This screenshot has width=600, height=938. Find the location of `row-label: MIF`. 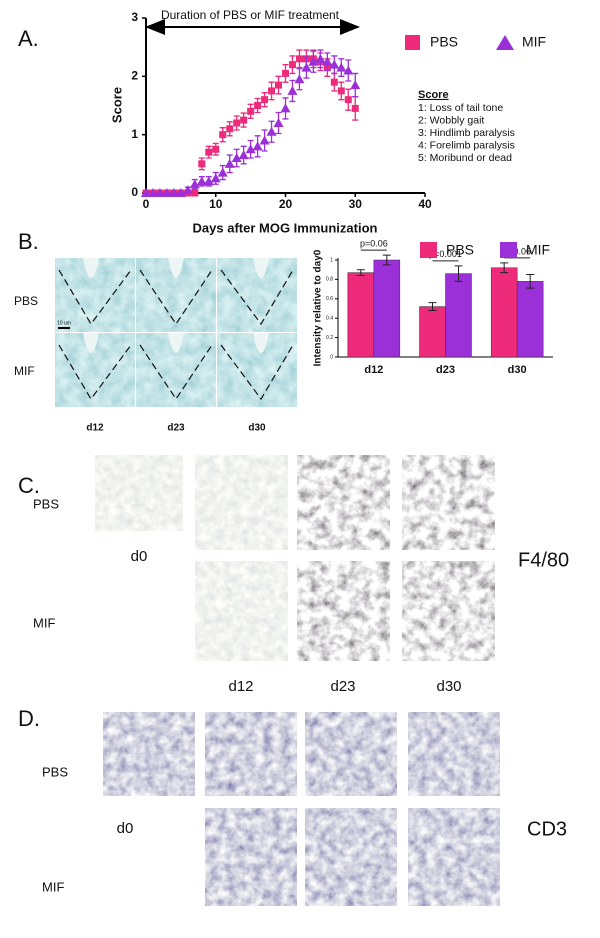

row-label: MIF is located at coordinates (24, 371).